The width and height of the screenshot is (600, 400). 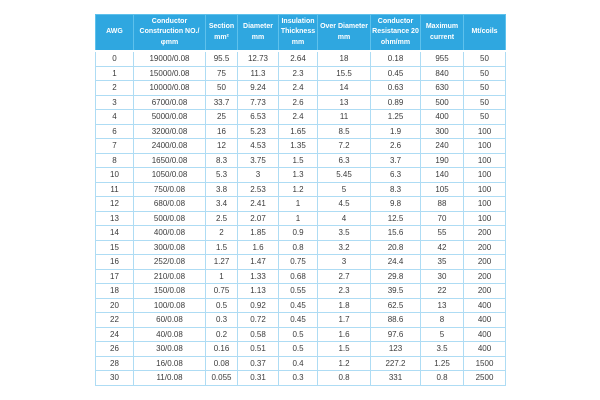 I want to click on table-cell-conductor-construction: 19000/0.08, so click(x=169, y=58).